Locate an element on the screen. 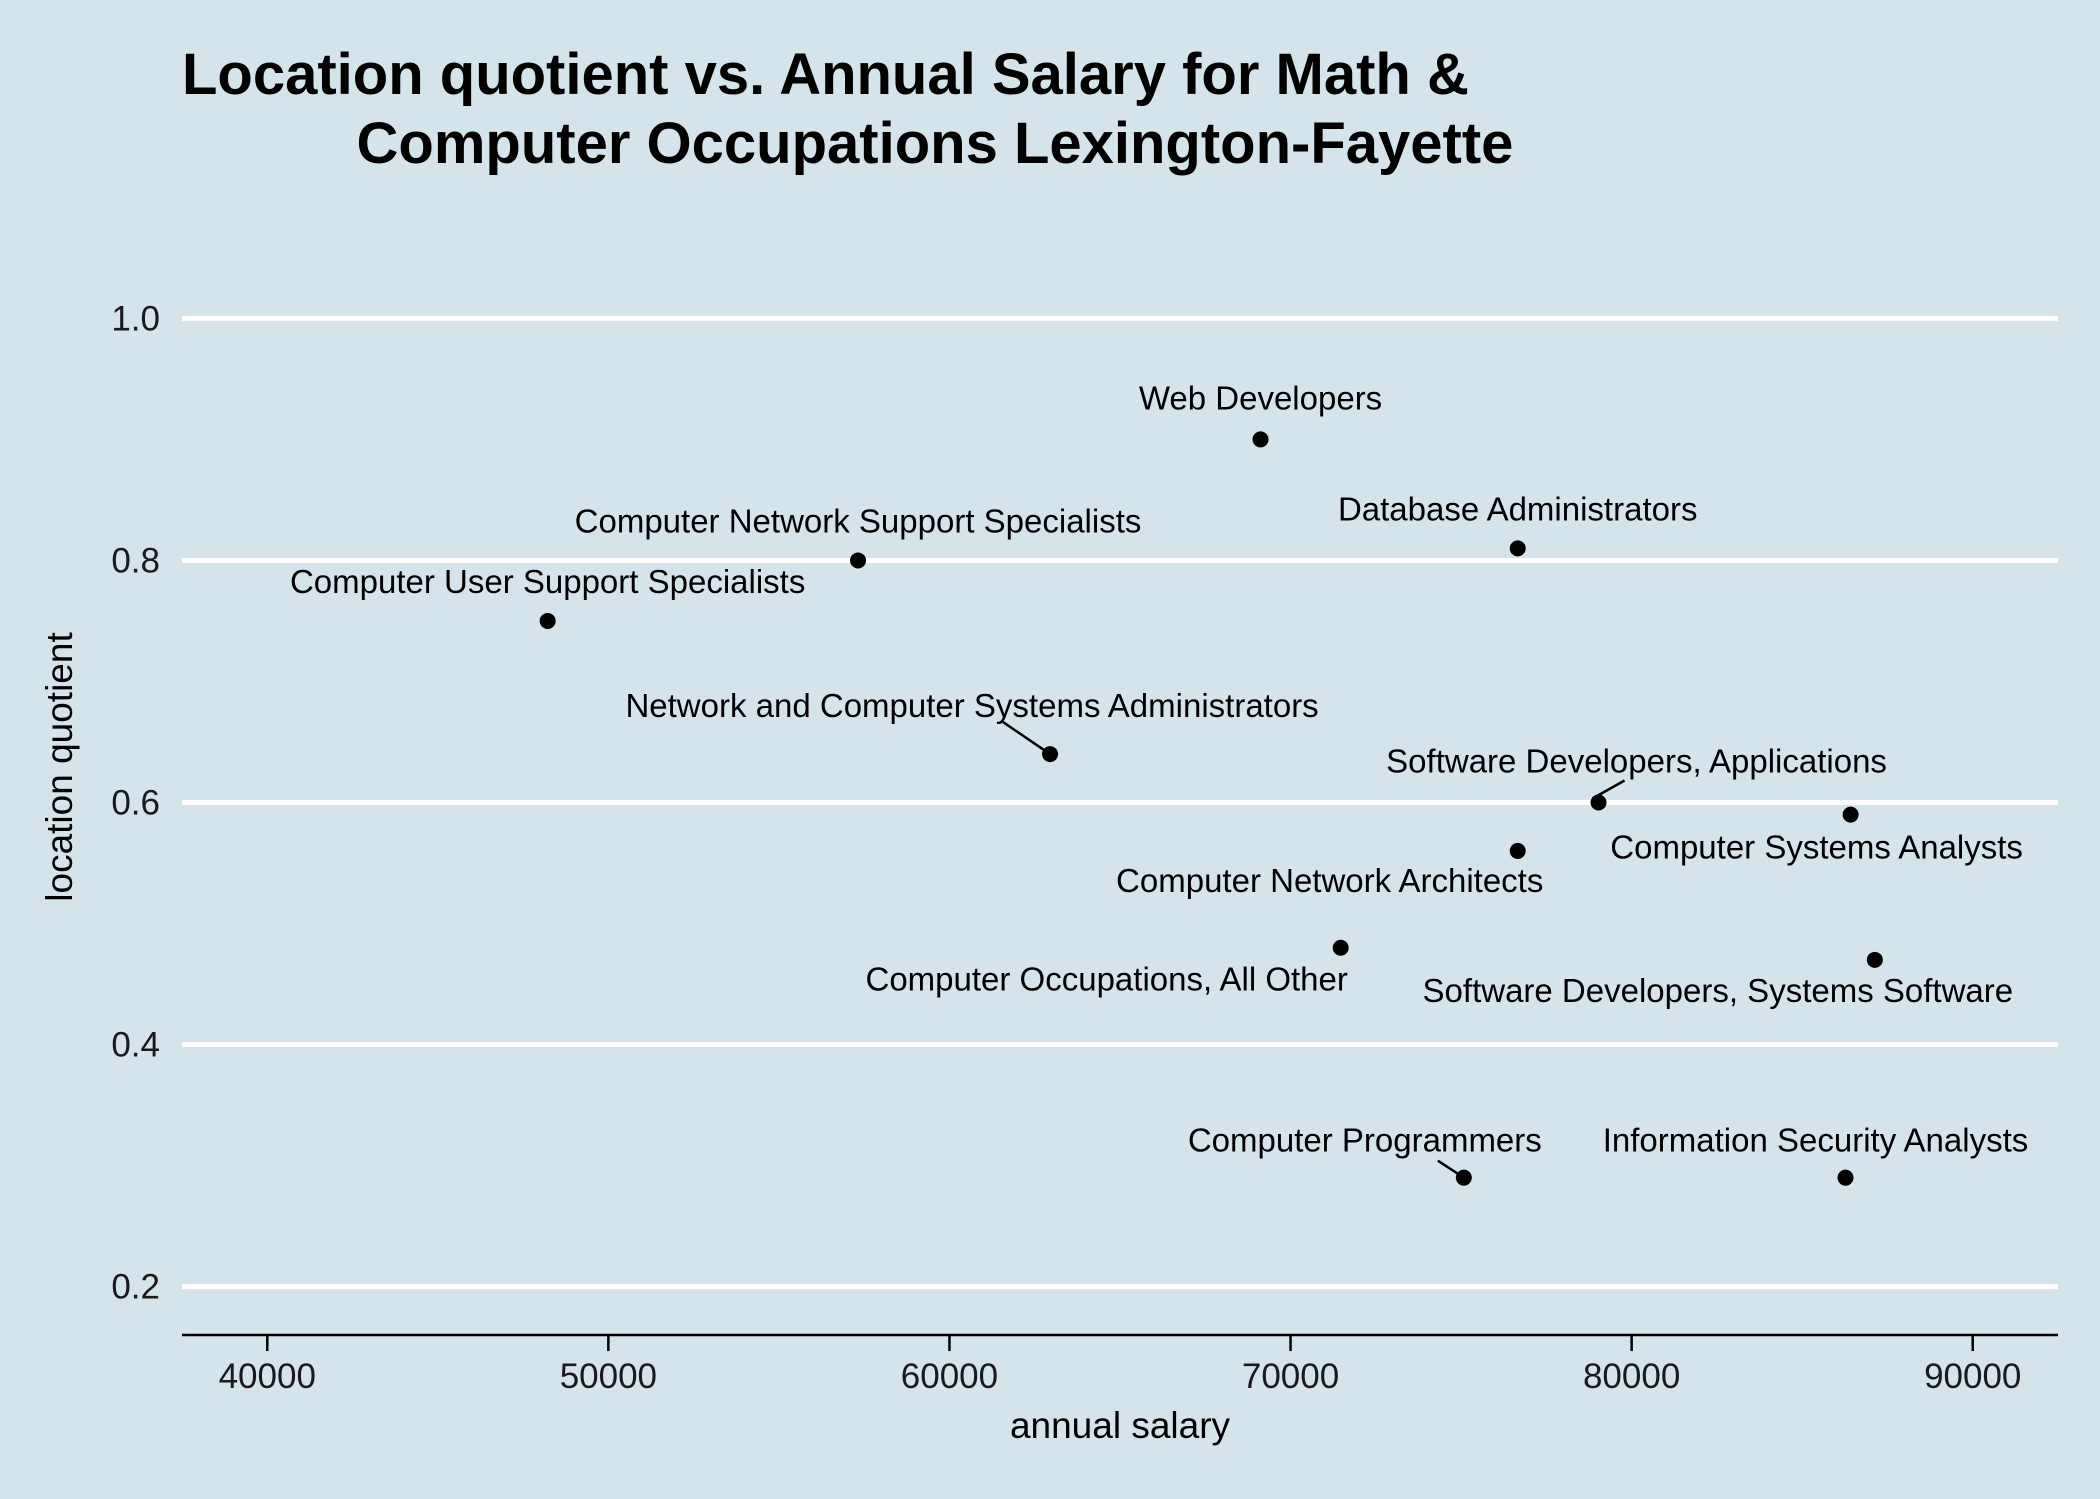 This screenshot has height=1499, width=2100. y-tick-label: 0.6 is located at coordinates (135, 803).